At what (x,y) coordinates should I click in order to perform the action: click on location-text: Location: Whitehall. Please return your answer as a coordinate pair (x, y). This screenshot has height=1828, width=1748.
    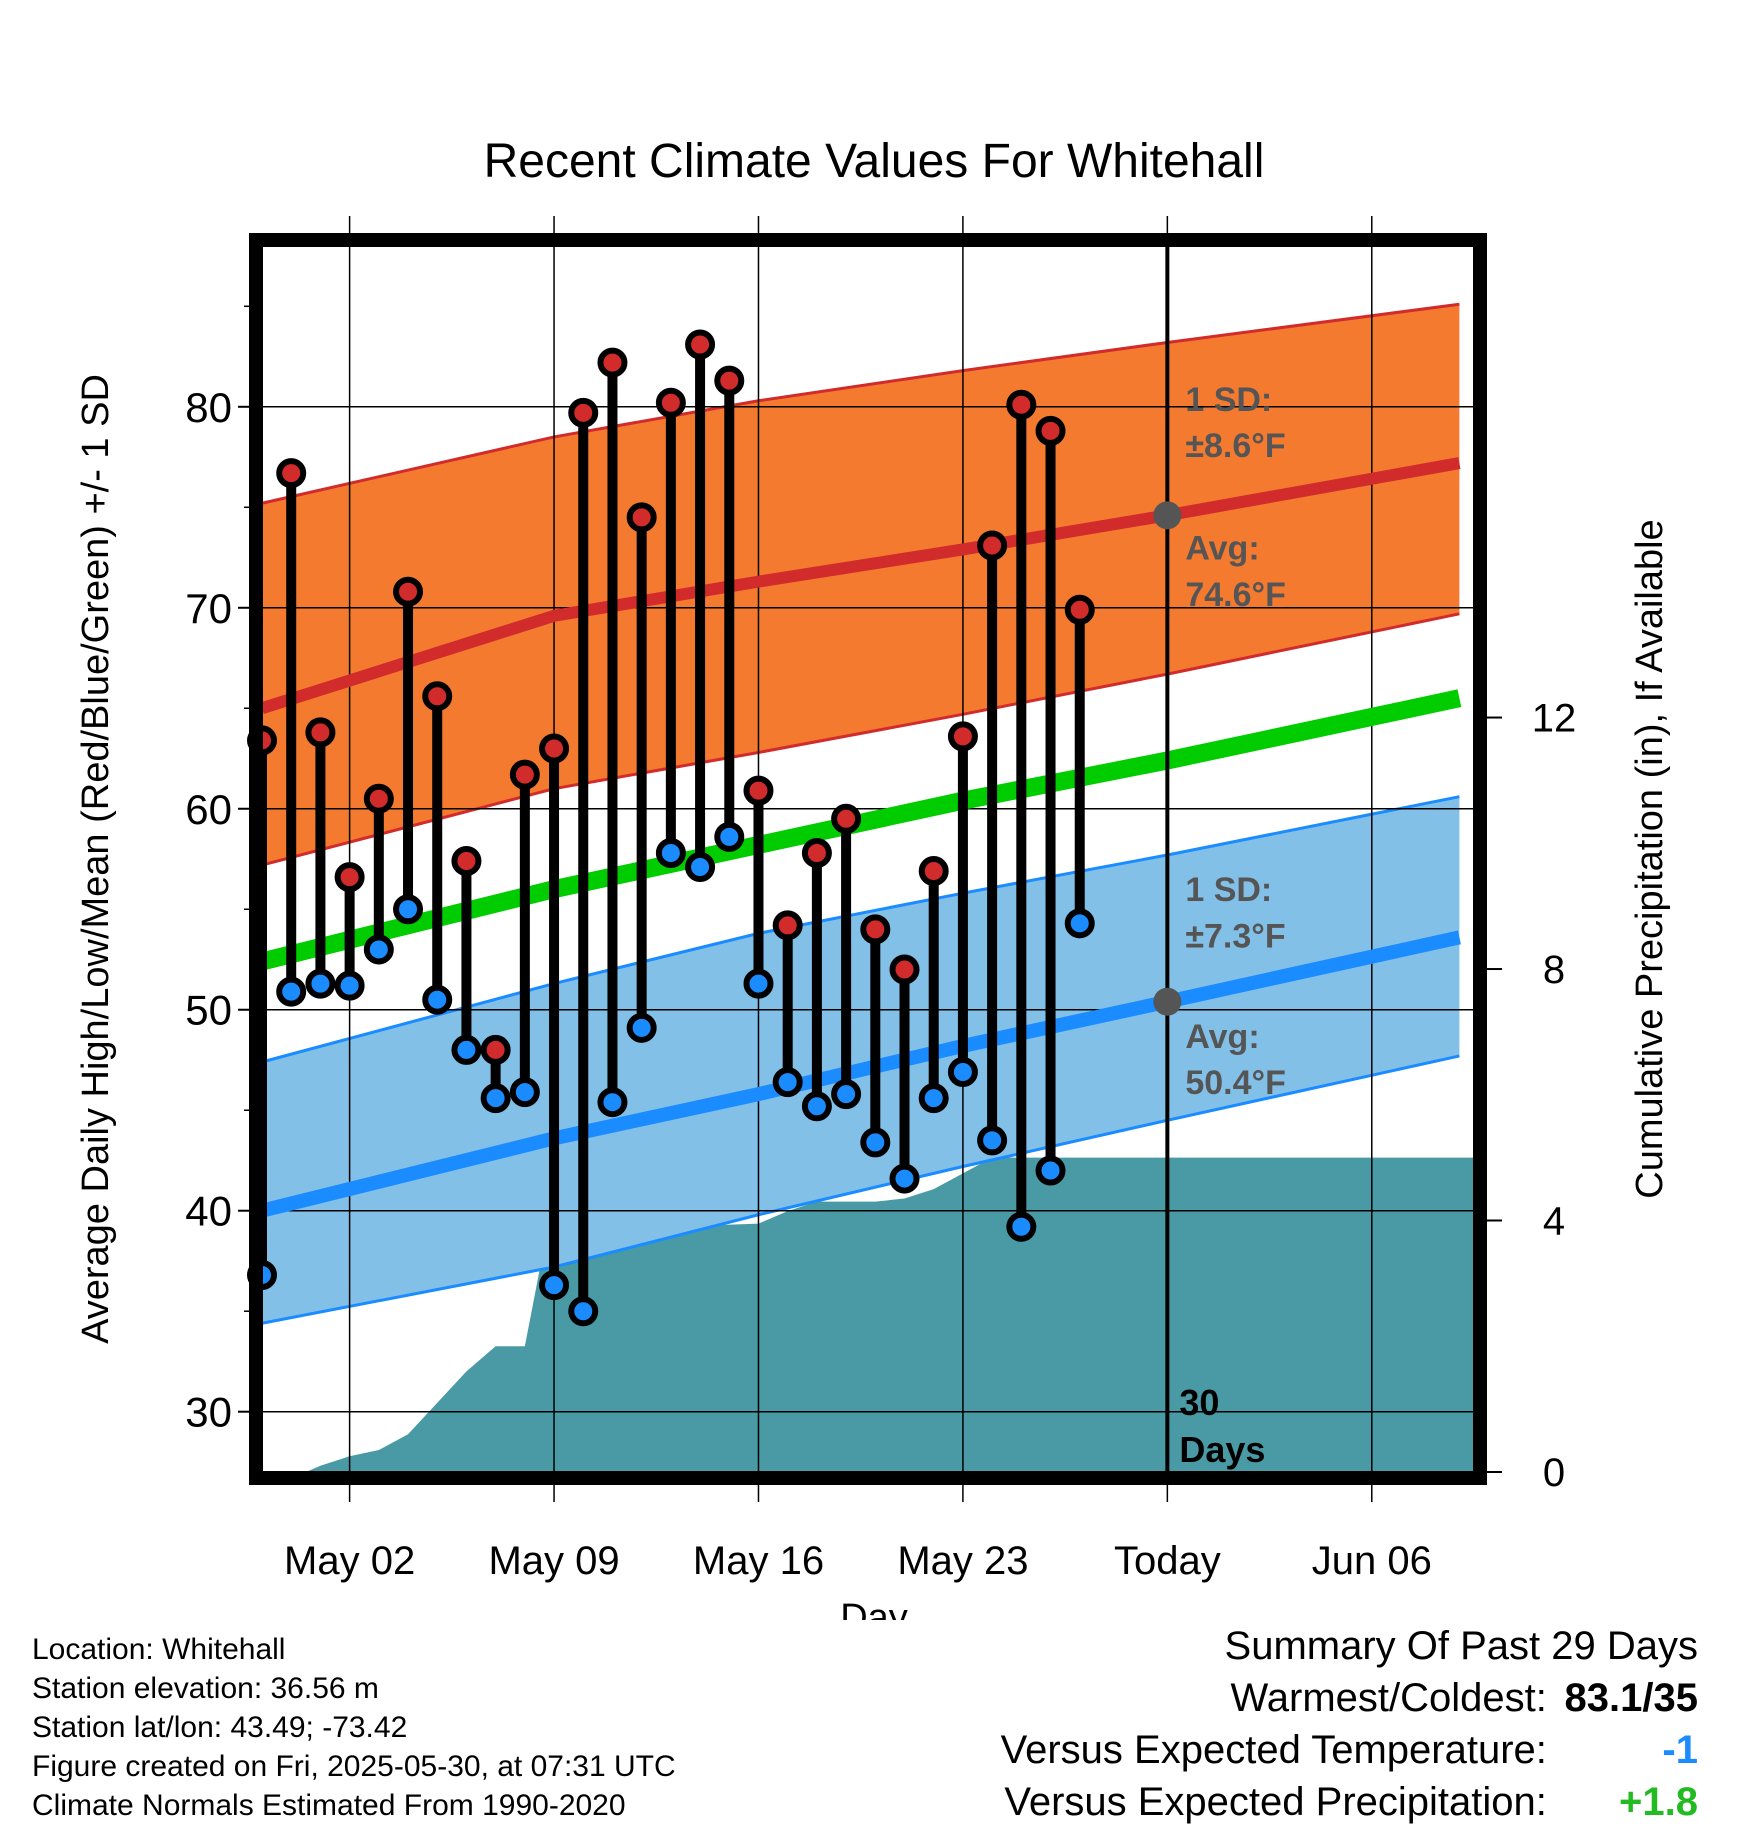
    Looking at the image, I should click on (159, 1649).